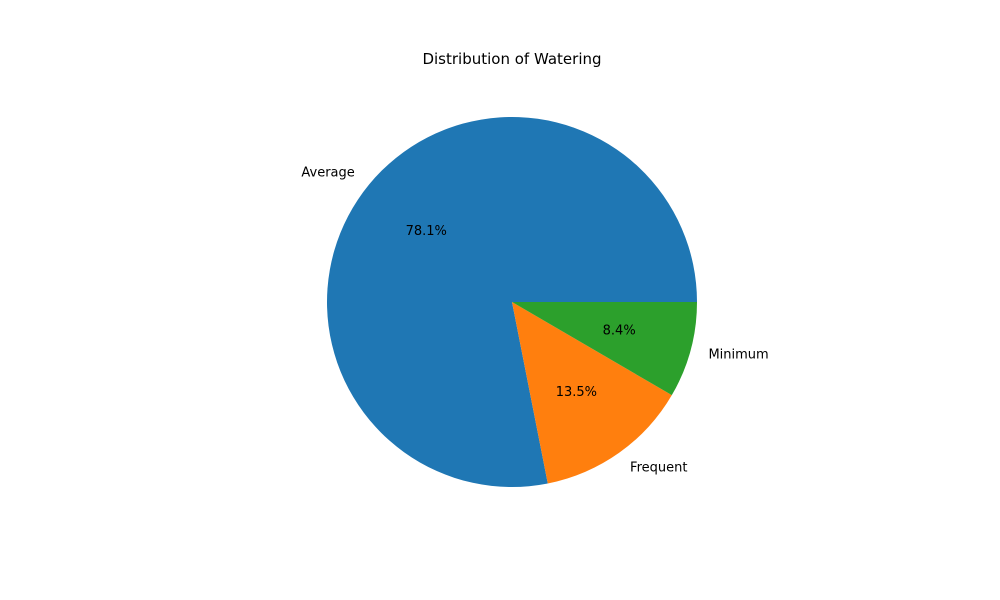 The height and width of the screenshot is (600, 1000). What do you see at coordinates (576, 392) in the screenshot?
I see `slice-percent-frequent: 13.5%` at bounding box center [576, 392].